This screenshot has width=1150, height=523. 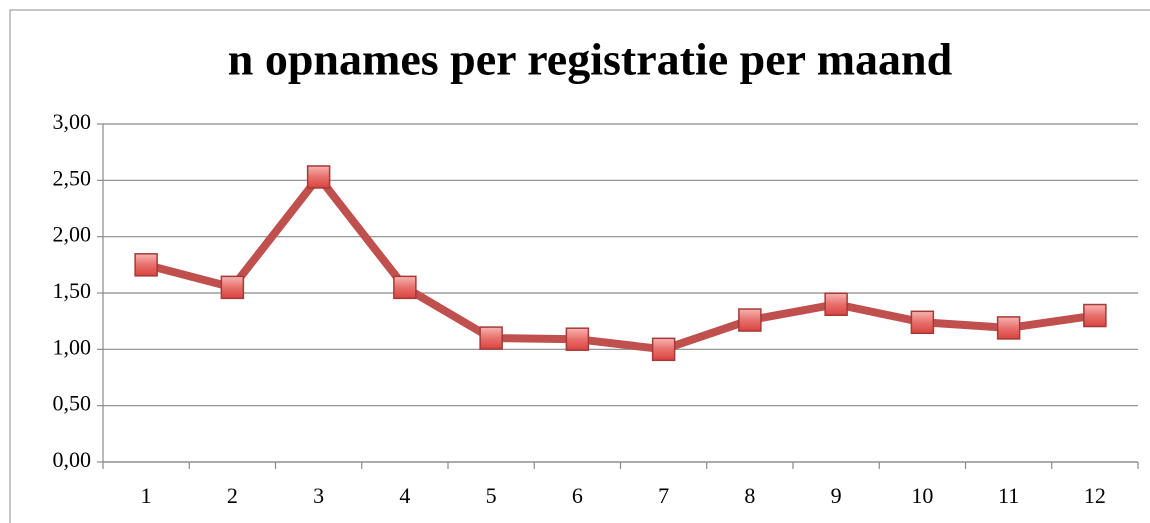 I want to click on x-tick-label: 4, so click(x=404, y=495).